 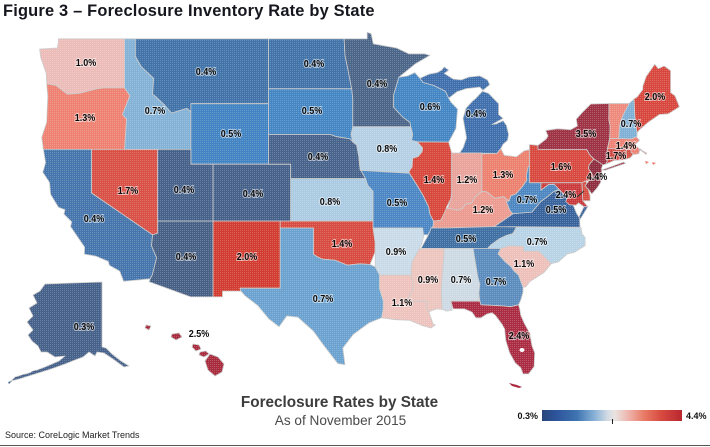 I want to click on svg-text: 2.5%, so click(x=199, y=334).